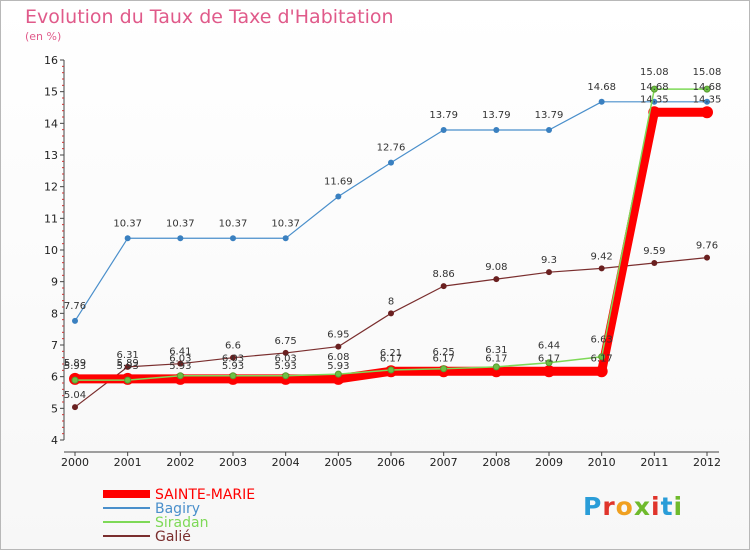 This screenshot has width=750, height=550. I want to click on x-tick-label: 2005, so click(338, 462).